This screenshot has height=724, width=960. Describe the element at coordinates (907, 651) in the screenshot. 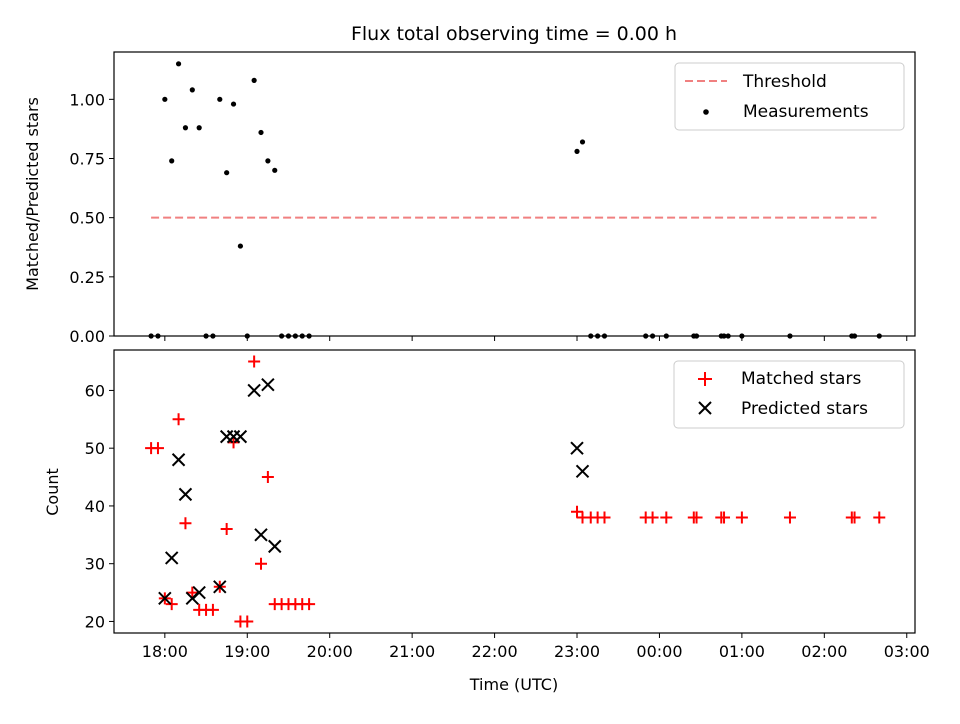

I see `x-tick-label: 03:00` at that location.